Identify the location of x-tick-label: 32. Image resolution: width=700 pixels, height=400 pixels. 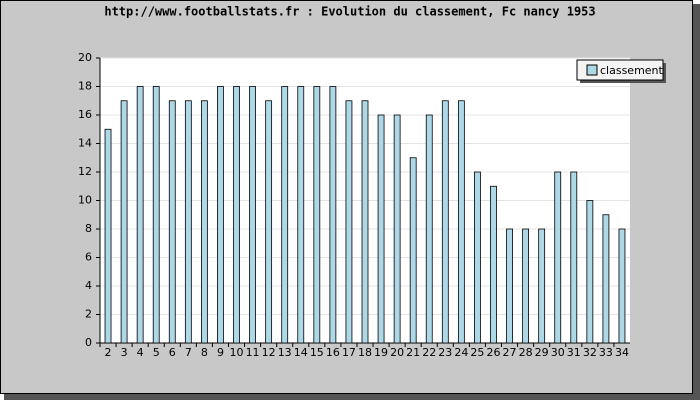
(590, 352).